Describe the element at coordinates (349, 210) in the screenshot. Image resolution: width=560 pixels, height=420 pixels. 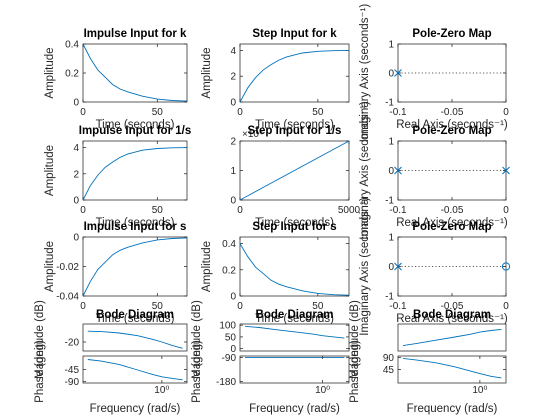
I see `x-tick-label: 5000` at that location.